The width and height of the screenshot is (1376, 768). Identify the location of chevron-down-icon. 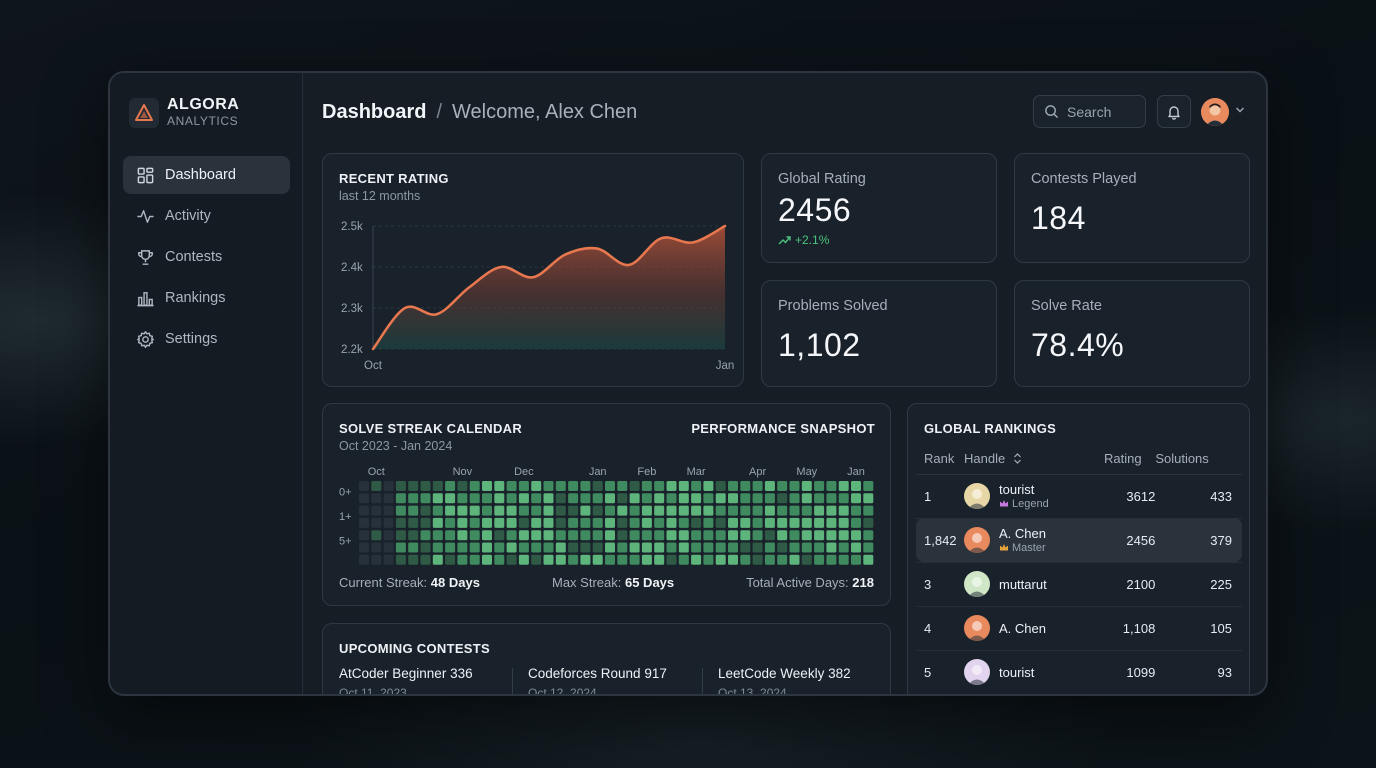
(1240, 110).